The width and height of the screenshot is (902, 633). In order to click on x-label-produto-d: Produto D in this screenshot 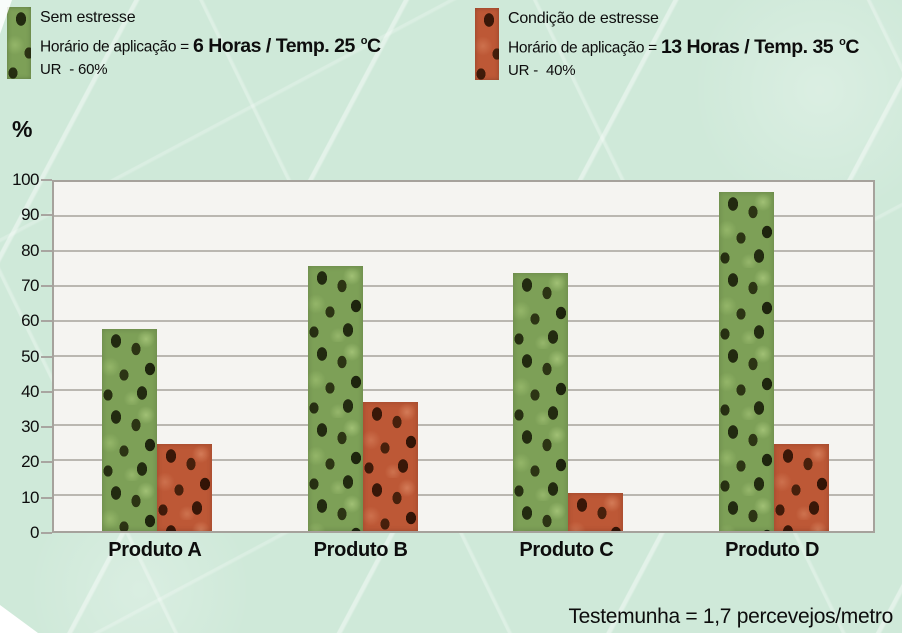, I will do `click(772, 550)`.